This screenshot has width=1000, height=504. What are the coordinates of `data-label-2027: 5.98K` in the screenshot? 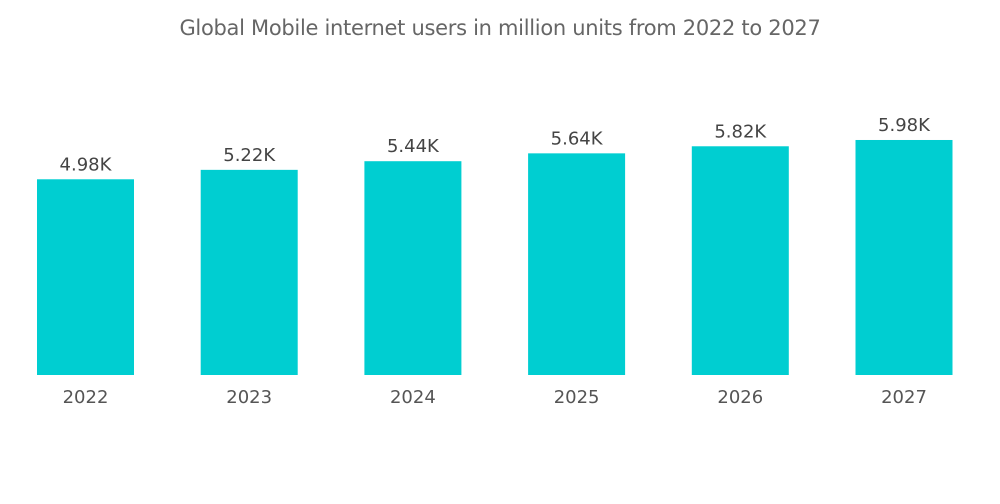 It's located at (904, 125).